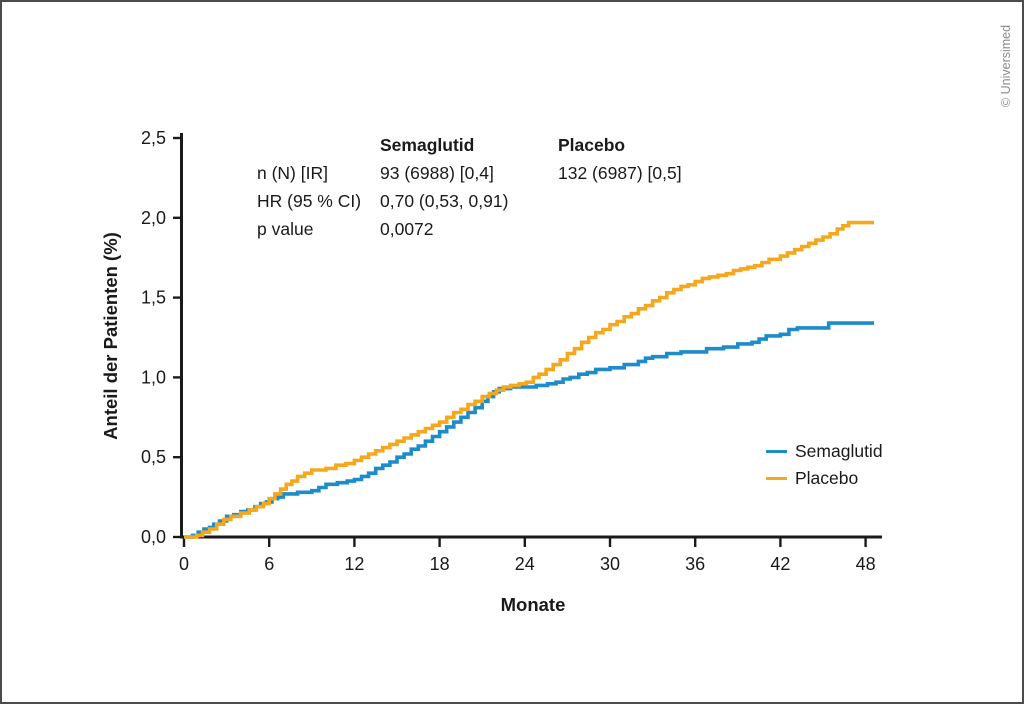  Describe the element at coordinates (110, 336) in the screenshot. I see `y-axis-title: Anteil der Patienten (%)` at that location.